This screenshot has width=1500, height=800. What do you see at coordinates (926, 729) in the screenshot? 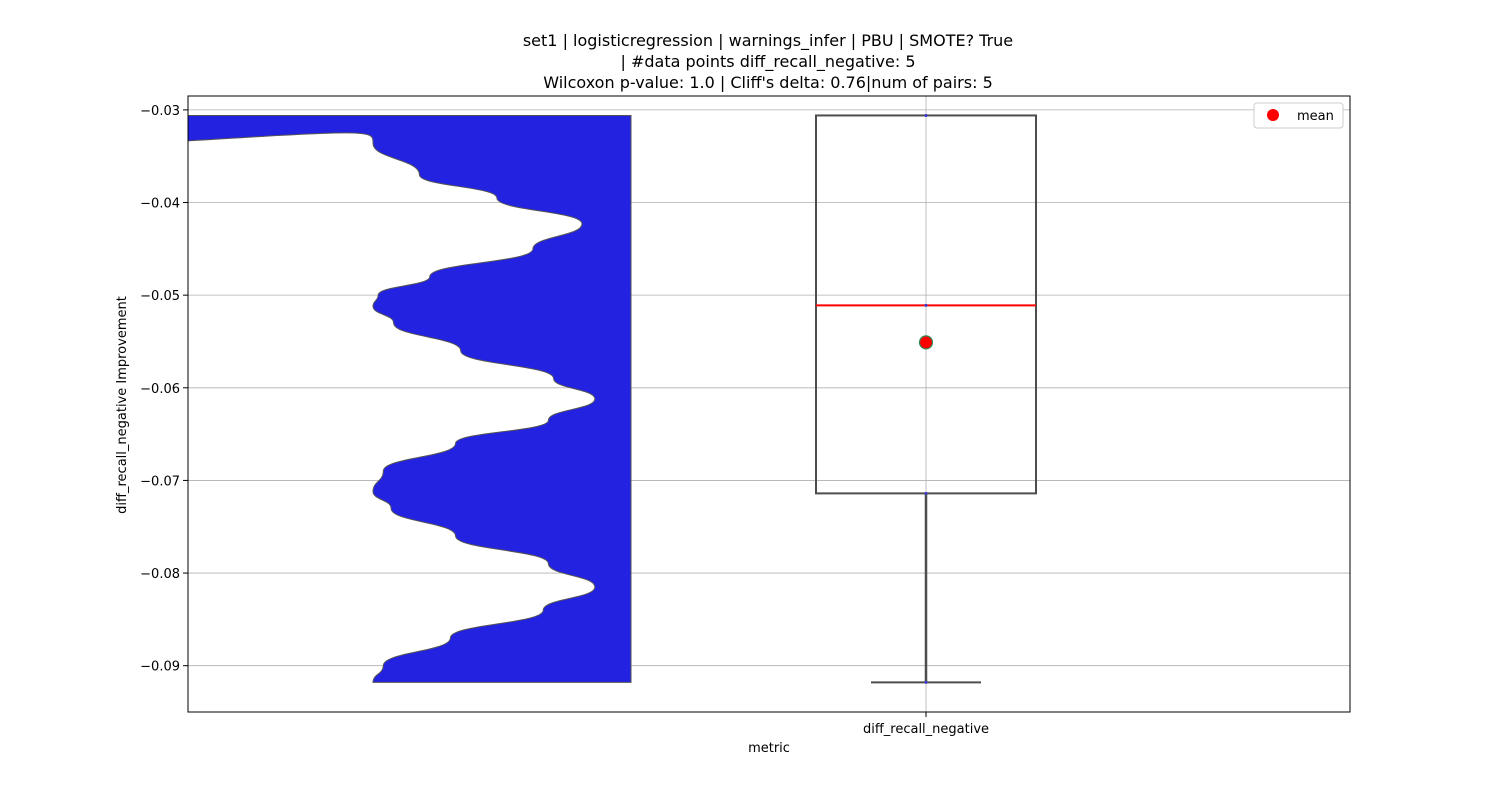
I see `x-tick-label: diff_recall_negative` at bounding box center [926, 729].